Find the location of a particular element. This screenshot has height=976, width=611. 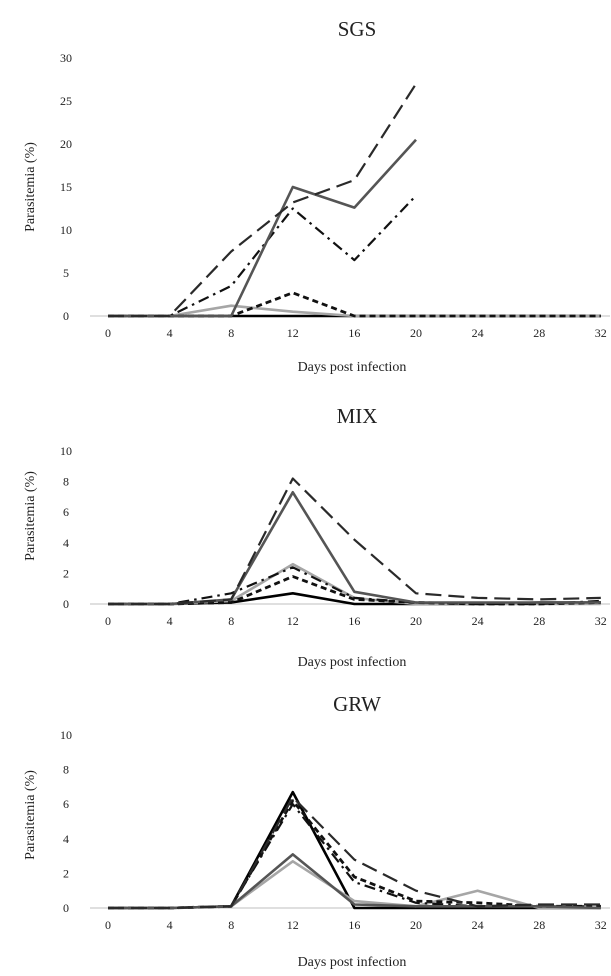

chart-title: MIX is located at coordinates (357, 416).